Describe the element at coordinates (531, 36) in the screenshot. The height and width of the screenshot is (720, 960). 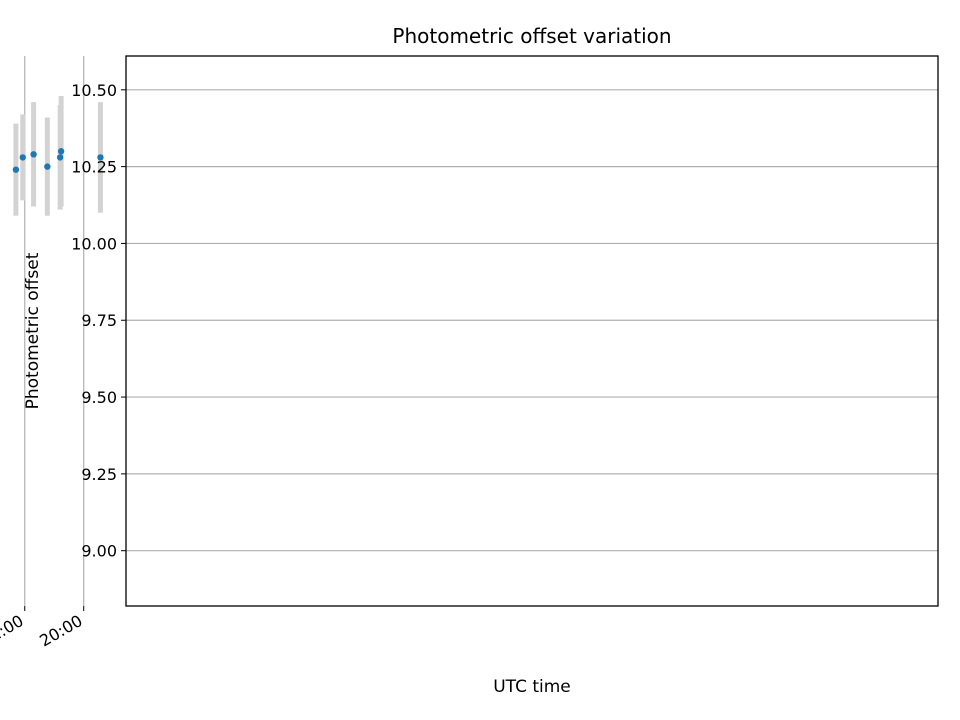
I see `chart-title: Photometric offset variation` at that location.